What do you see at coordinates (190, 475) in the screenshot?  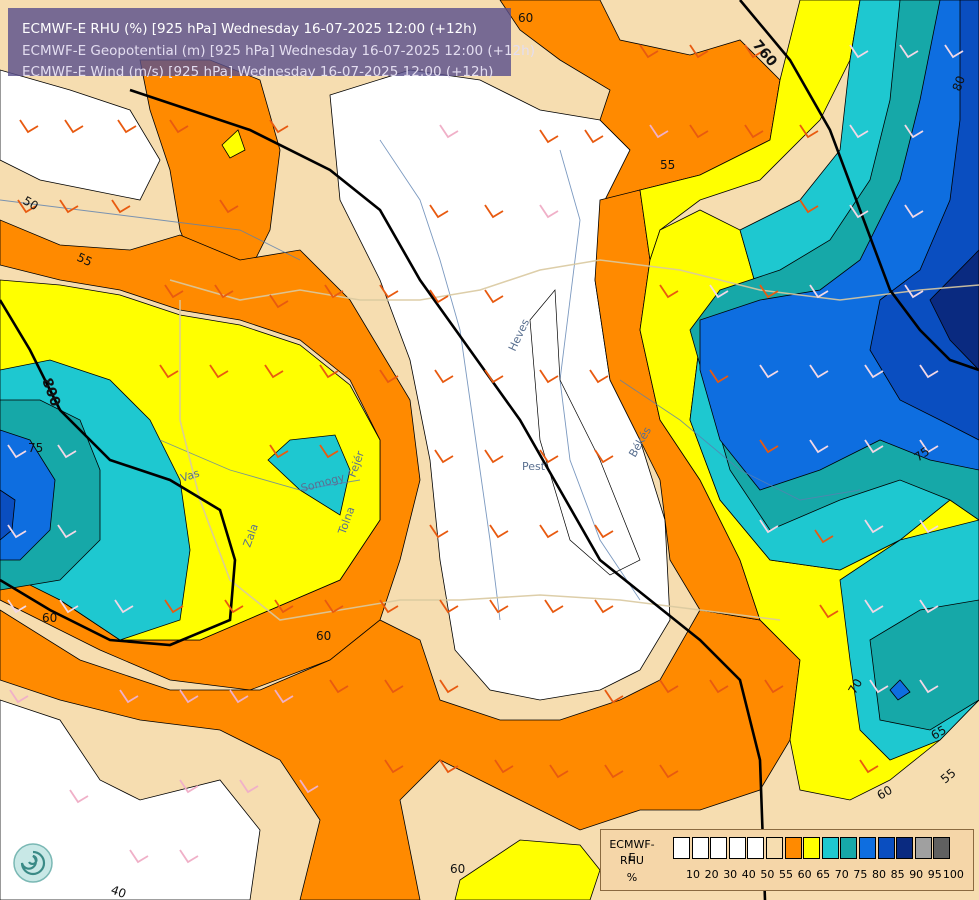 I see `place-label-vas: Vas` at bounding box center [190, 475].